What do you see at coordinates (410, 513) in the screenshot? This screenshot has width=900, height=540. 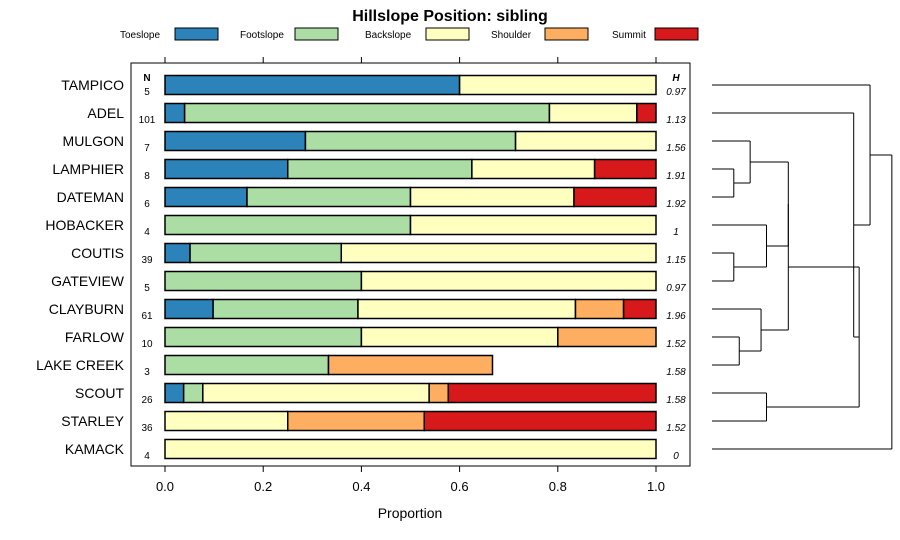 I see `x-axis-title: Proportion` at bounding box center [410, 513].